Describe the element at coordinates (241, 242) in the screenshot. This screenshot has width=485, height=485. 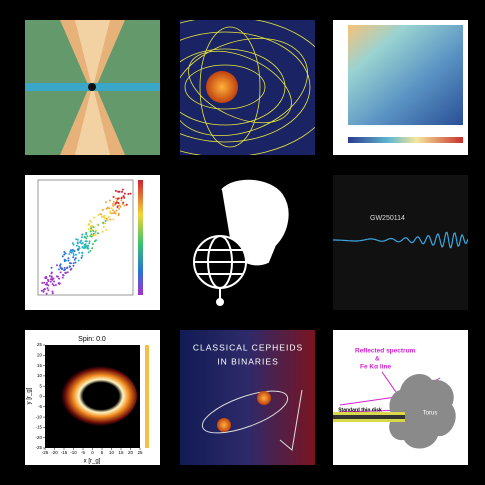
I see `copernicus-logo` at that location.